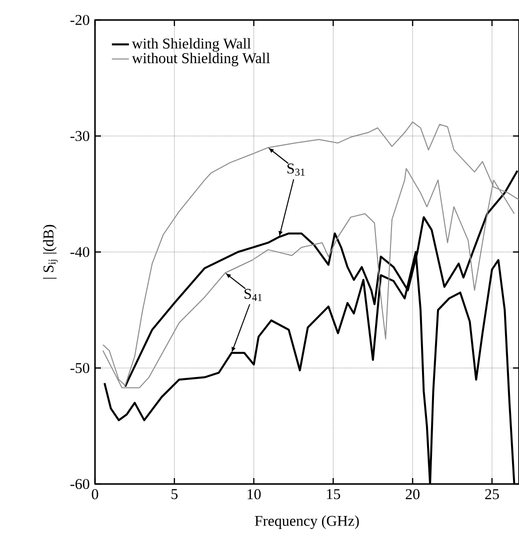  I want to click on x-tick-label: 20, so click(413, 494).